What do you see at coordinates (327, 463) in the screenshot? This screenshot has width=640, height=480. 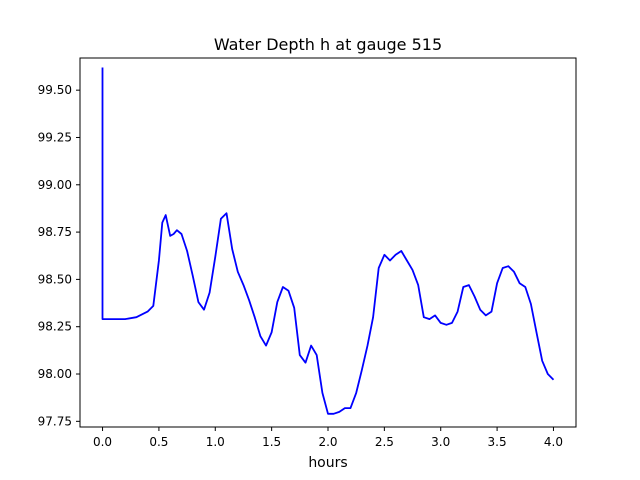 I see `x-axis-label: hours` at bounding box center [327, 463].